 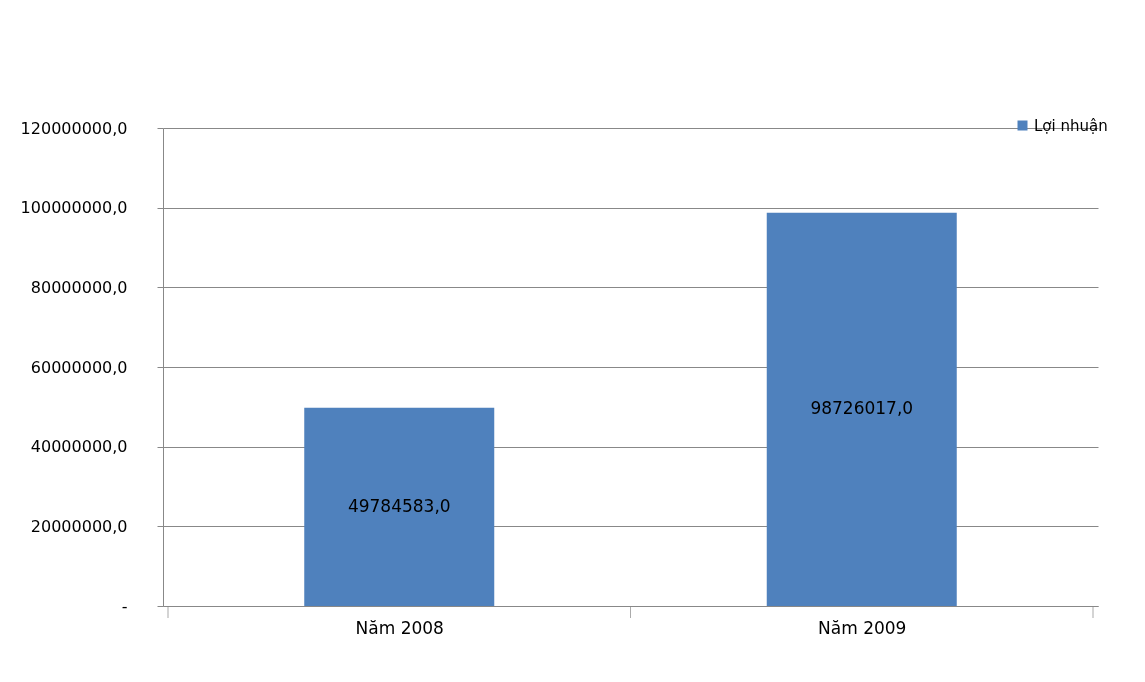 What do you see at coordinates (862, 627) in the screenshot?
I see `x-tick-label: Năm 2009` at bounding box center [862, 627].